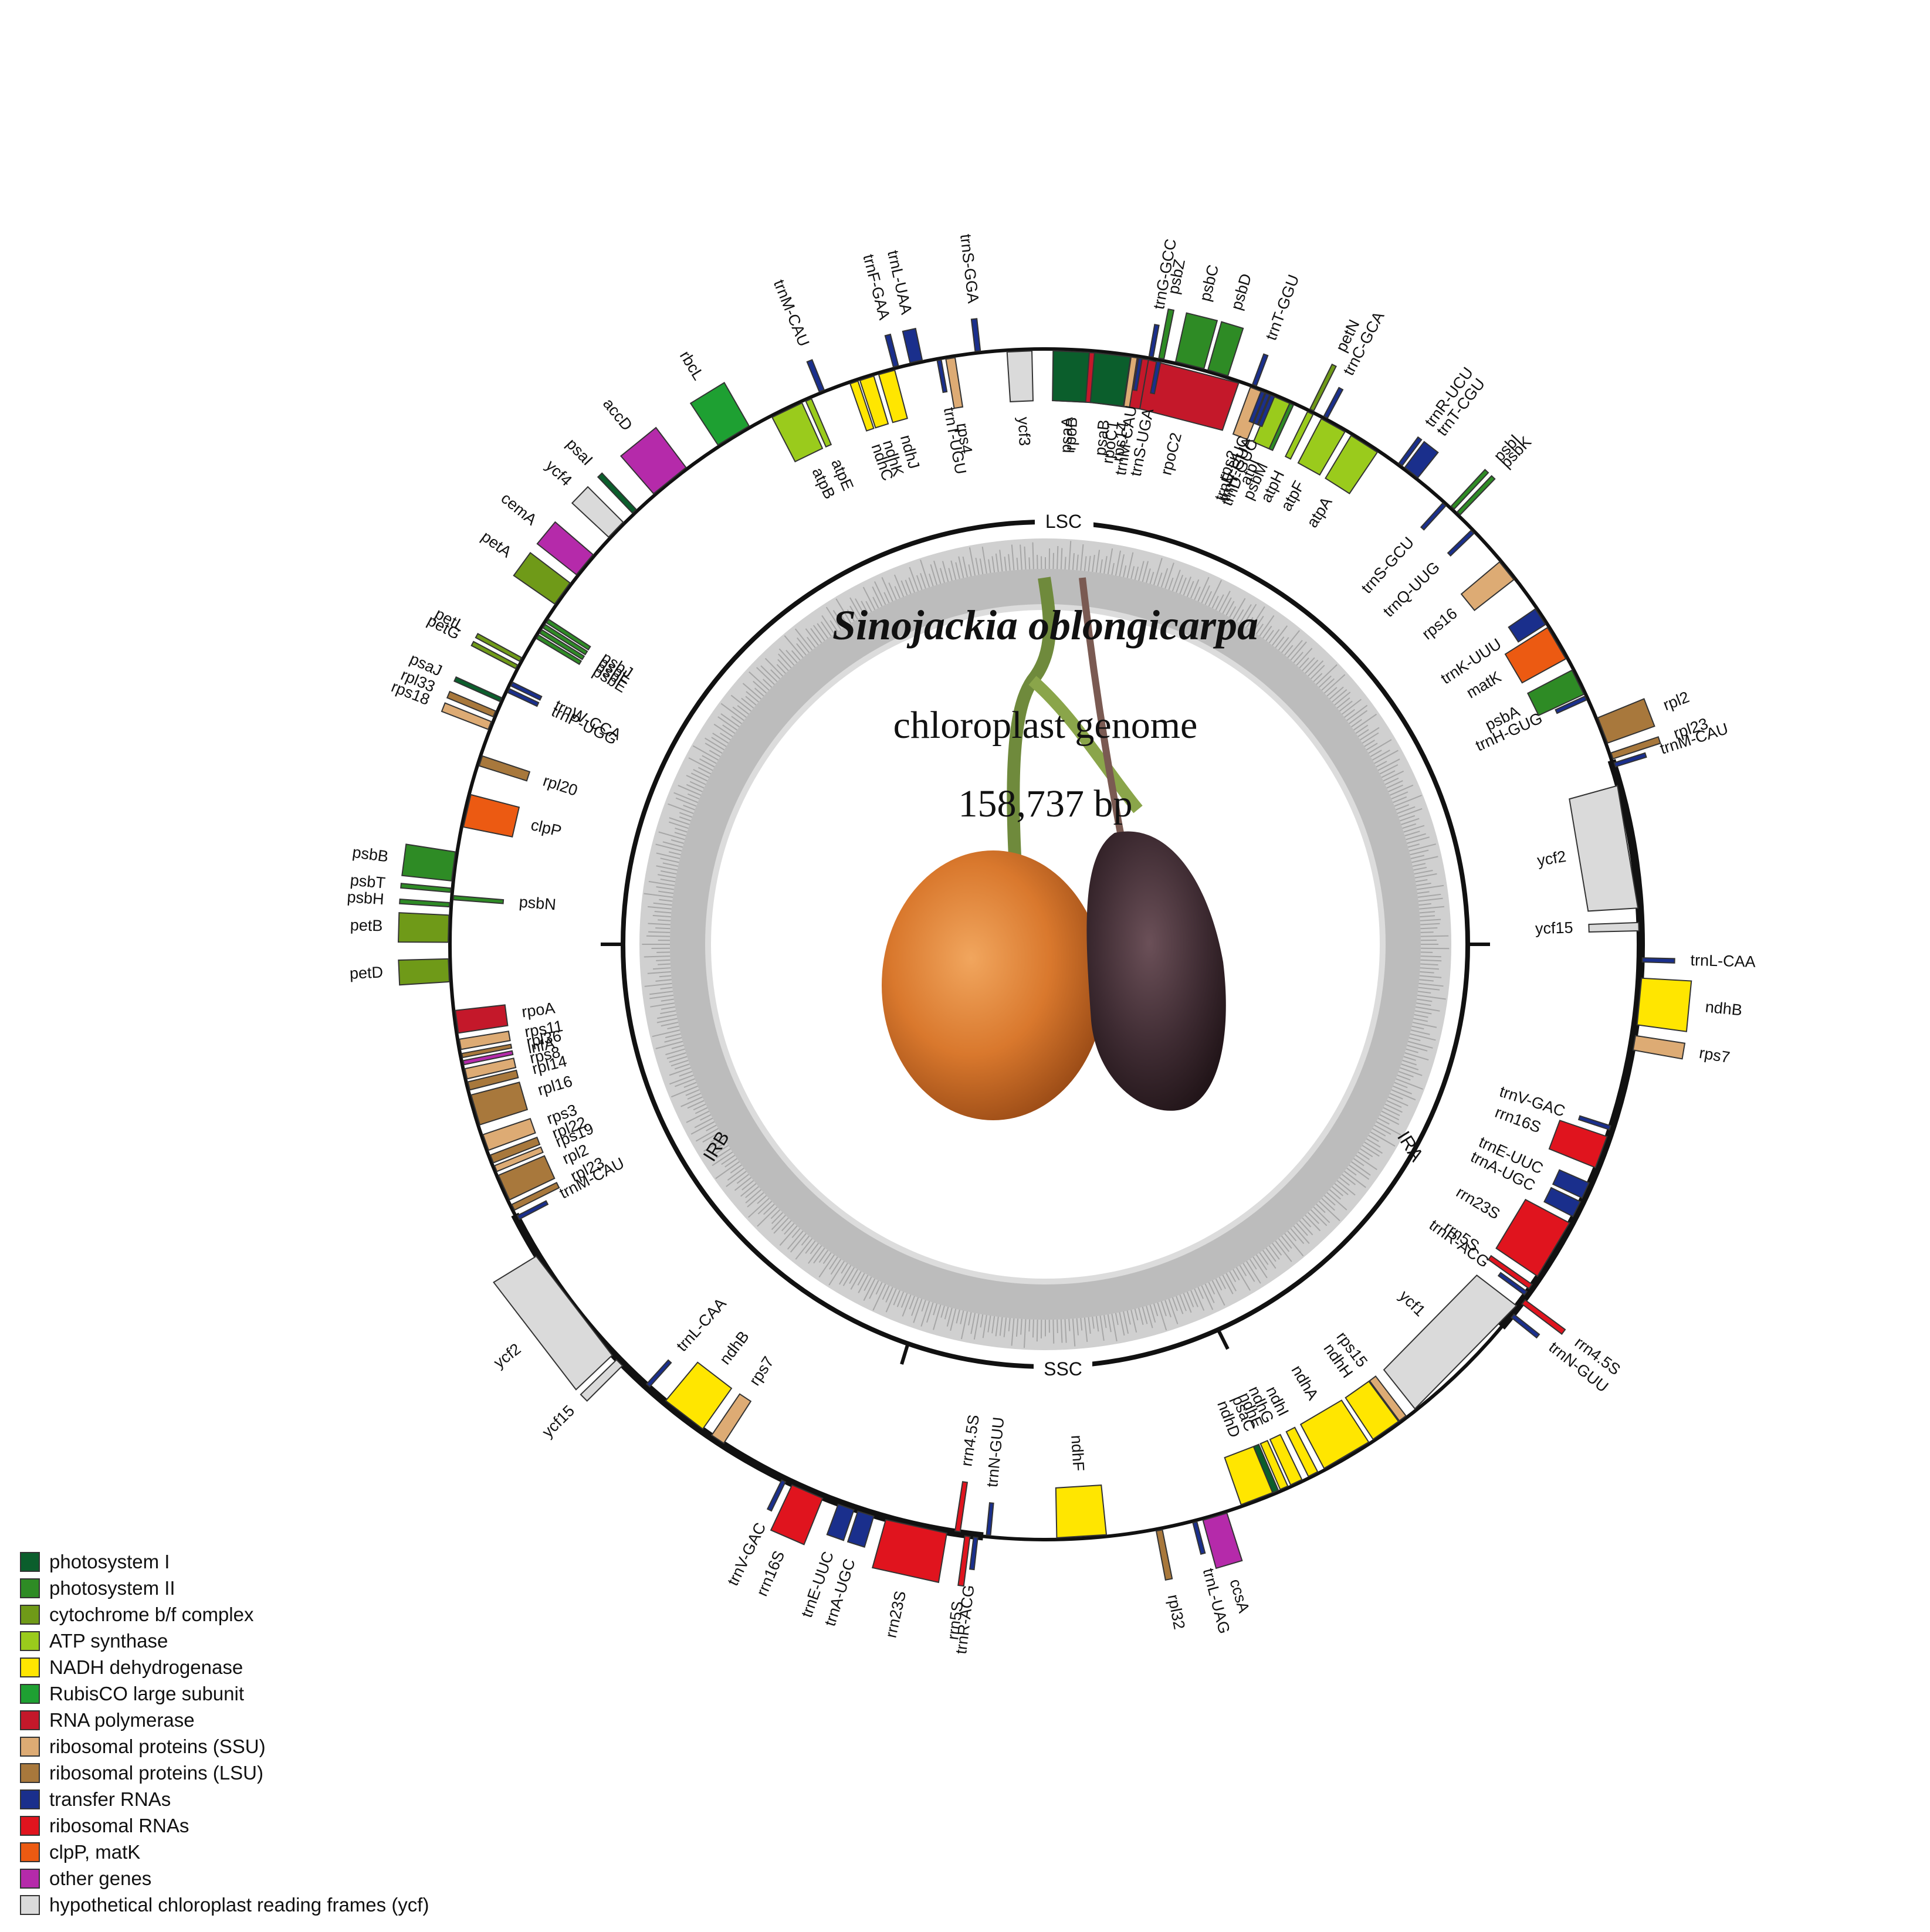 This screenshot has height=1932, width=1930. Describe the element at coordinates (791, 313) in the screenshot. I see `gene-label: trnM-CAU` at that location.